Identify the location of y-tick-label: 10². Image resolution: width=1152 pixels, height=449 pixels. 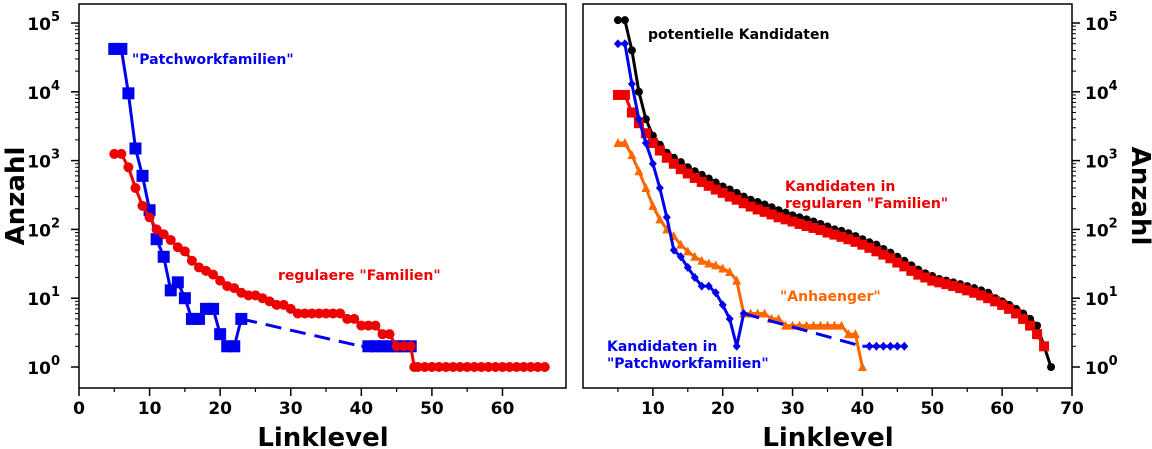
(43, 228).